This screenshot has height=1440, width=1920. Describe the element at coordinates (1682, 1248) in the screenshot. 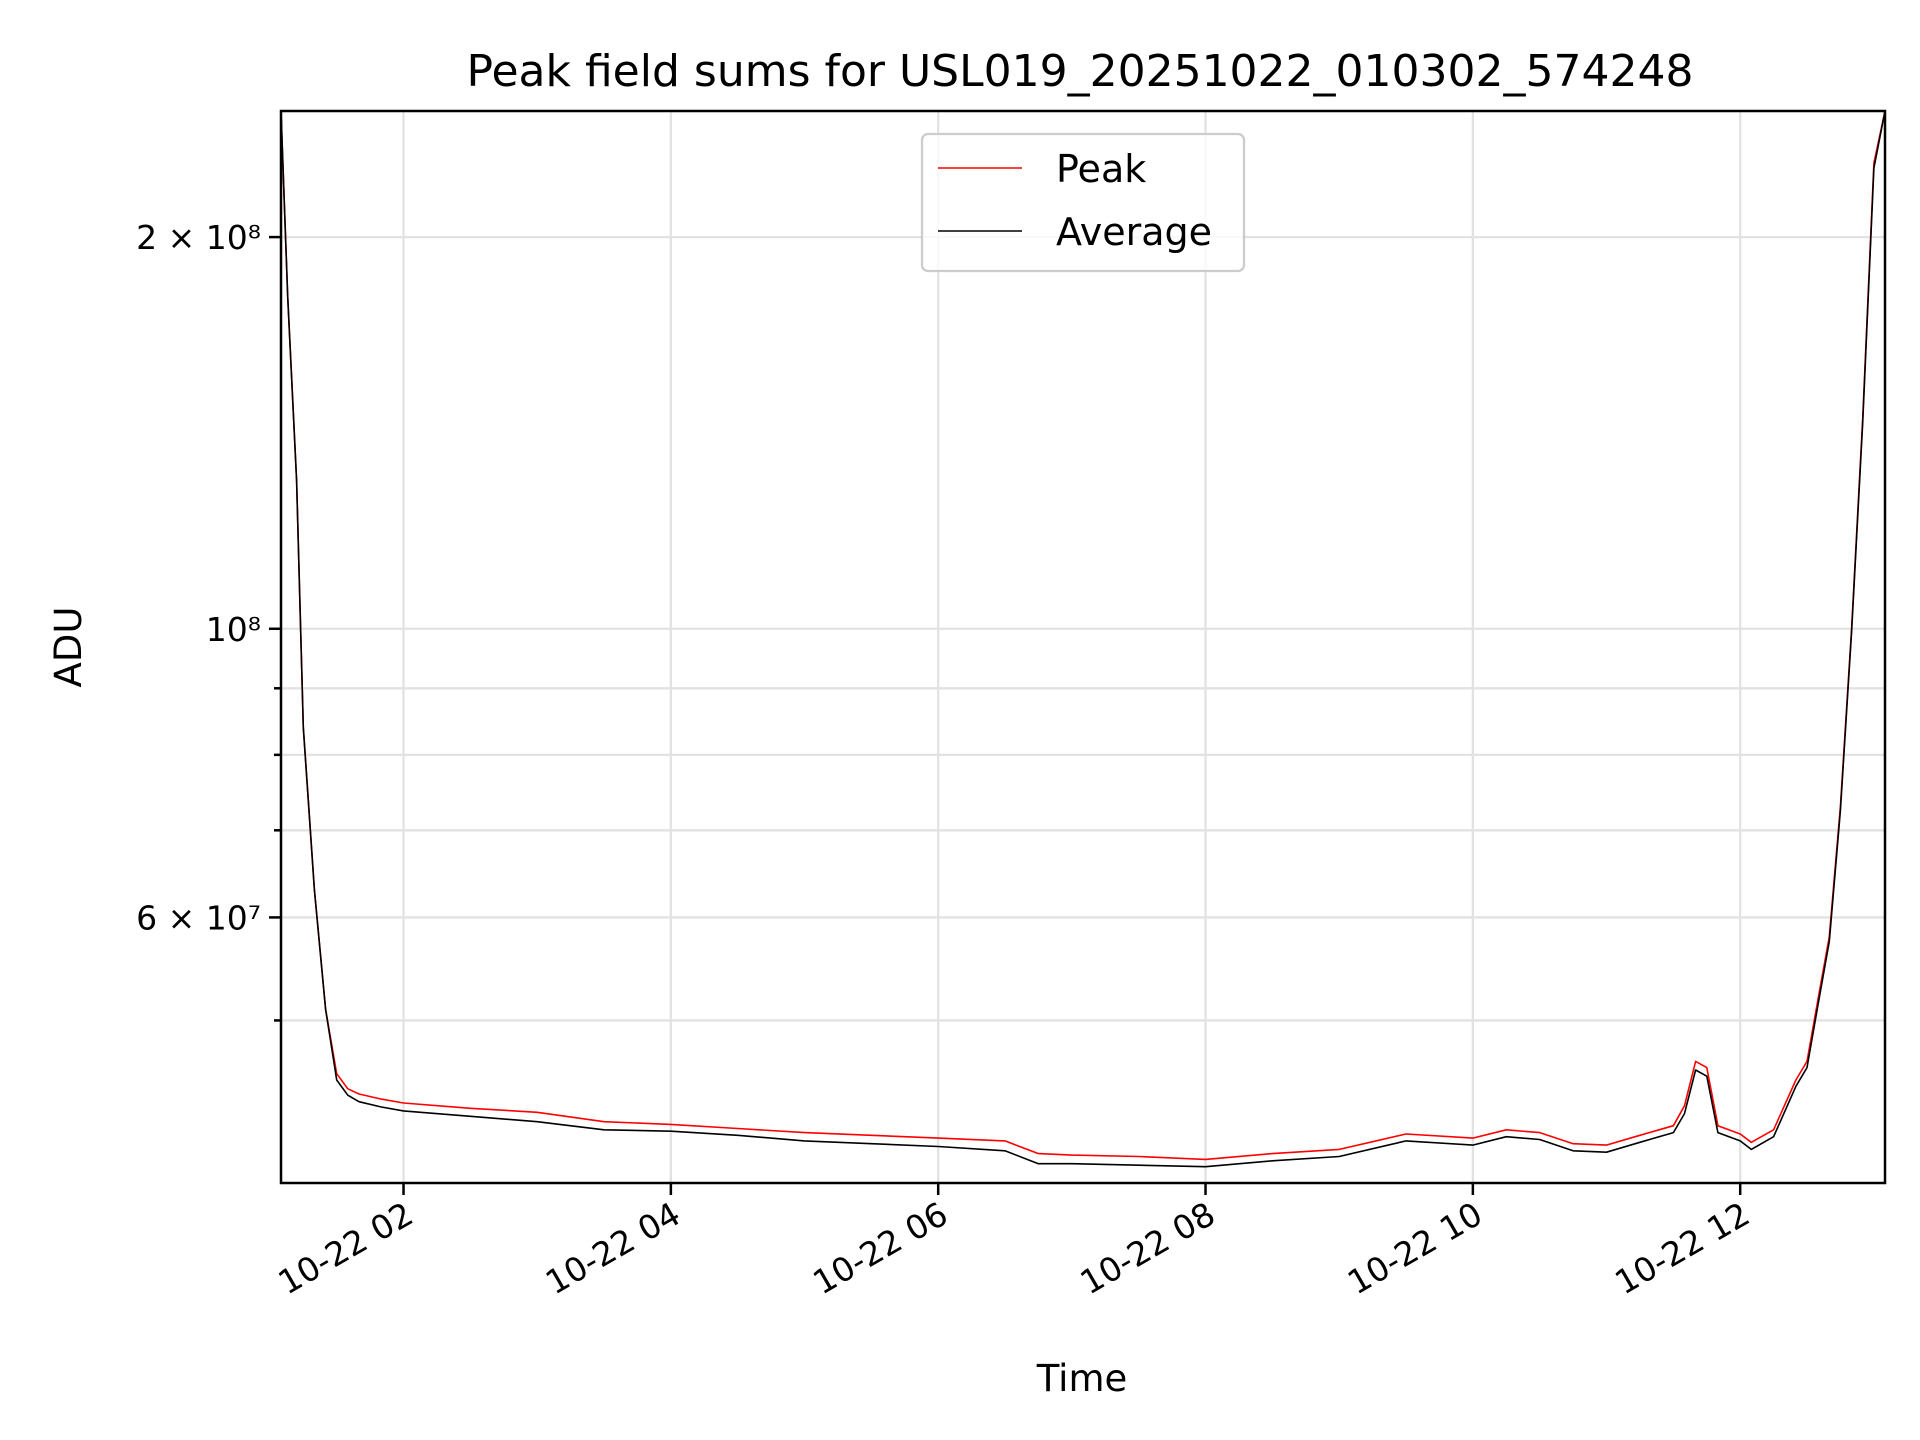

I see `x-tick-label: 10-22 12` at that location.